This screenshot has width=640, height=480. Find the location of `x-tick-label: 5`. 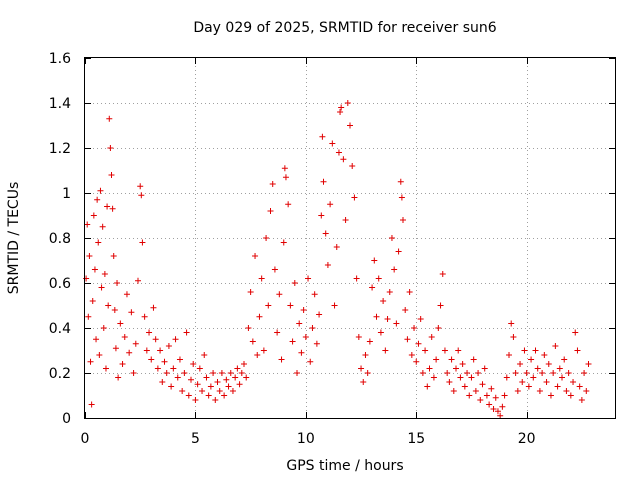

x-tick-label: 5 is located at coordinates (195, 439).